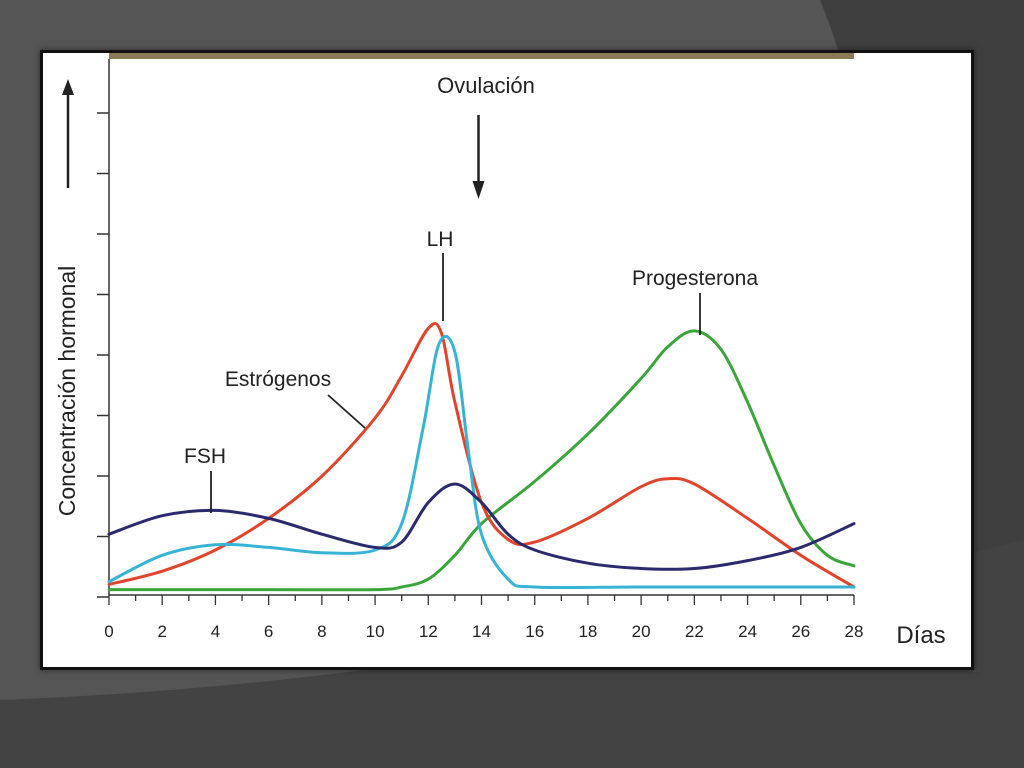 The image size is (1024, 768). Describe the element at coordinates (486, 85) in the screenshot. I see `ovulation-annotation: Ovulación` at that location.